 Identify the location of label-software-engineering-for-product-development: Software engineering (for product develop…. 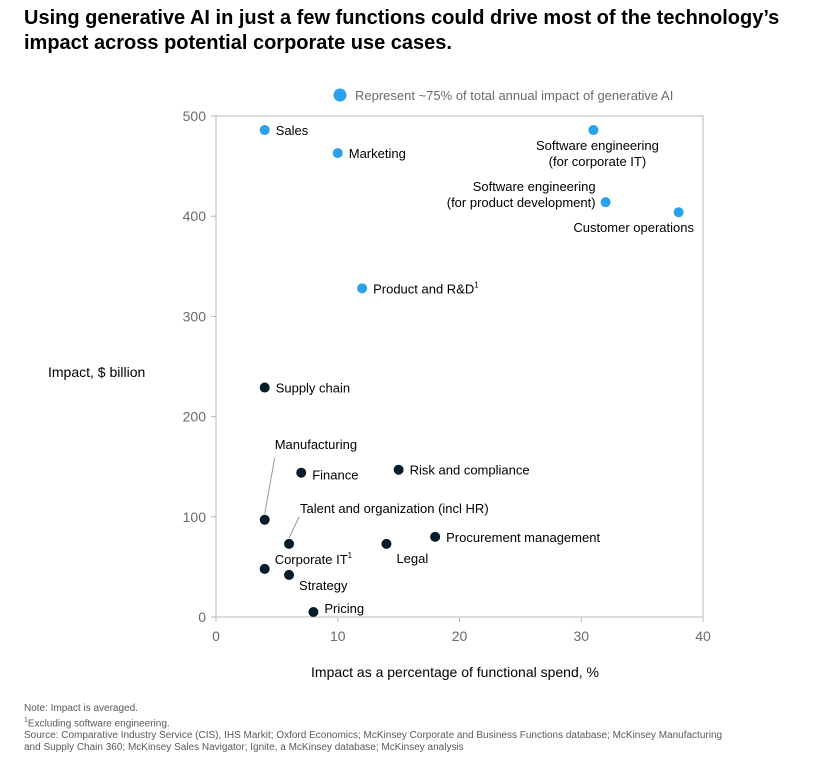
(521, 194).